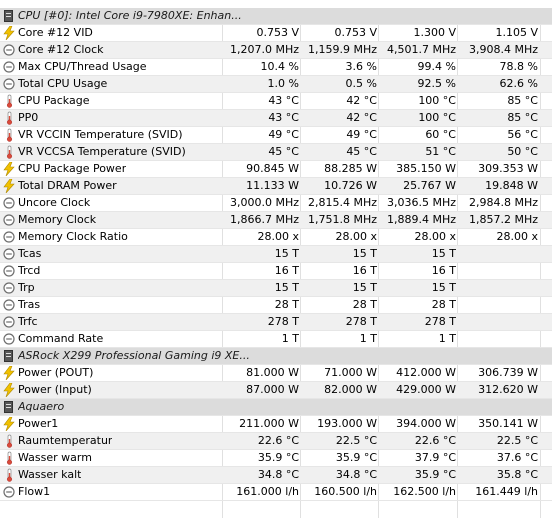 This screenshot has height=518, width=552. I want to click on current-value: 34.8 °C, so click(278, 474).